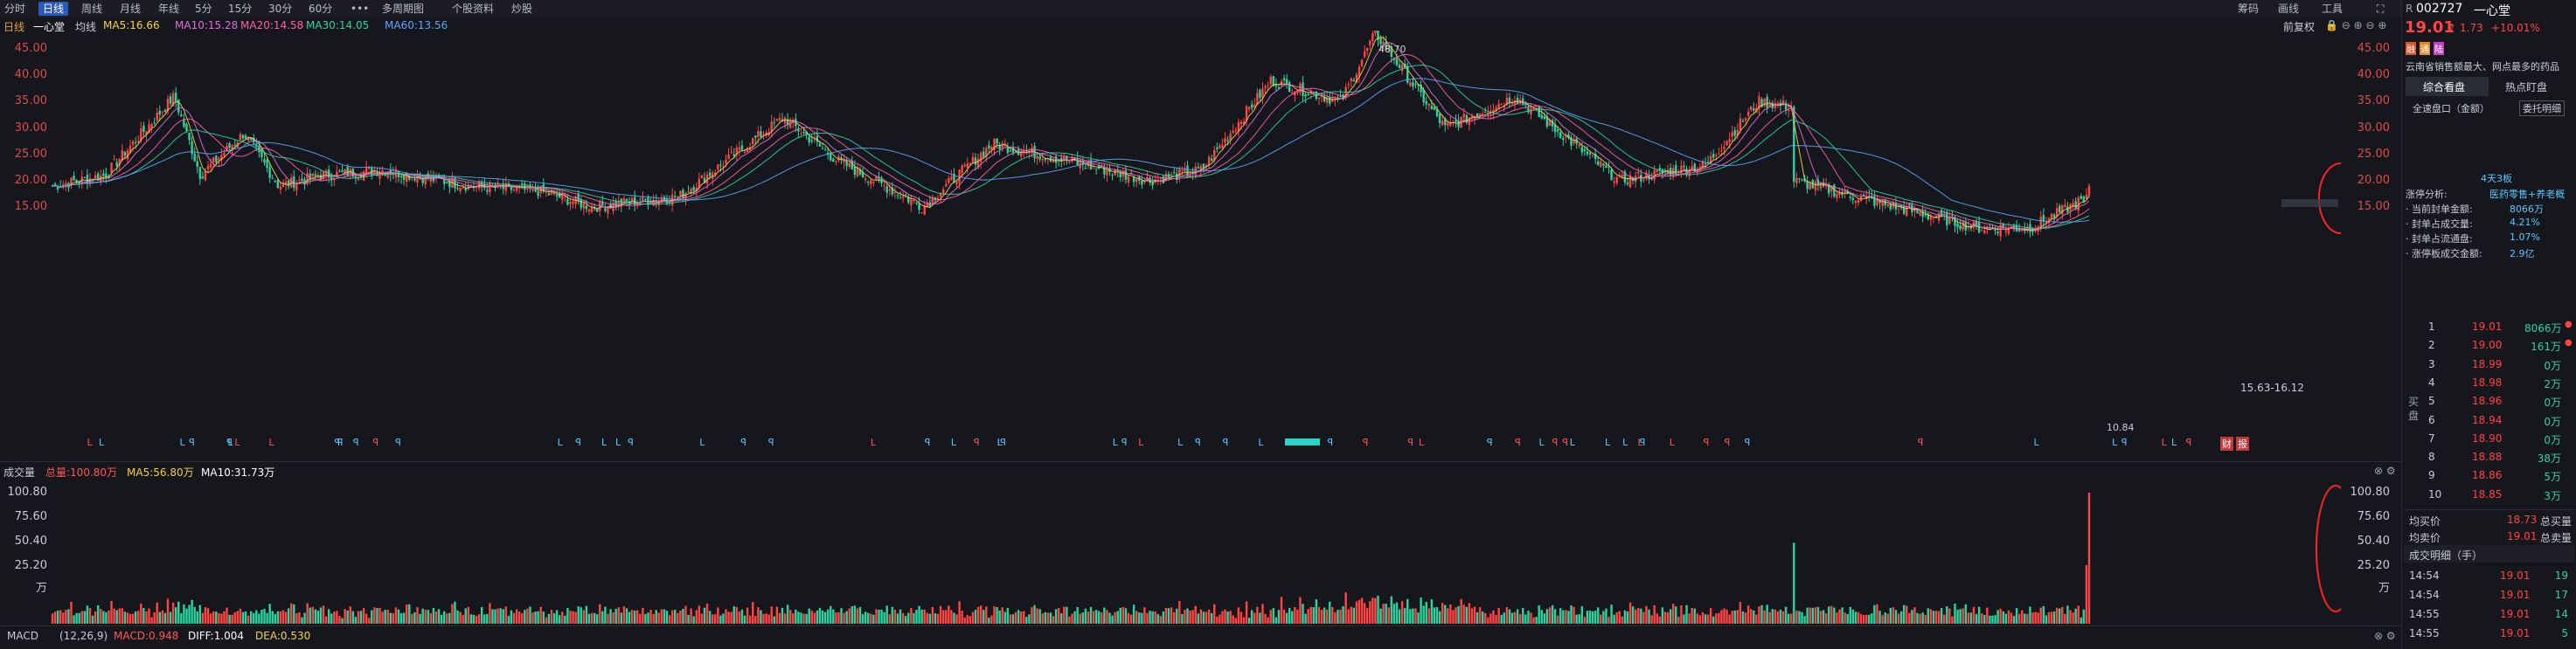  I want to click on bid-price: 18.85, so click(2487, 494).